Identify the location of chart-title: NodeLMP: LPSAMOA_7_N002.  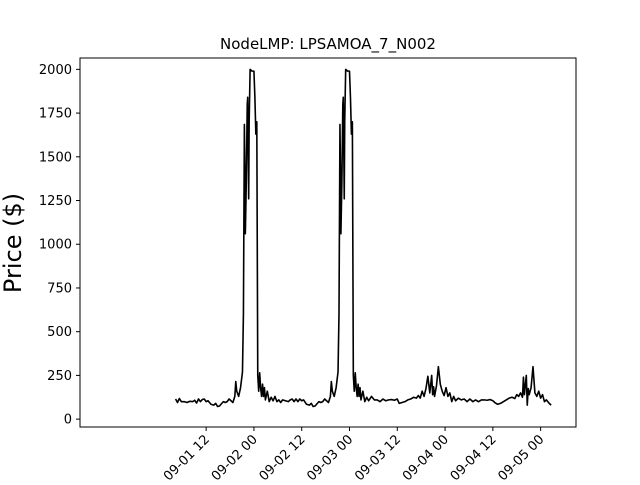
(328, 44).